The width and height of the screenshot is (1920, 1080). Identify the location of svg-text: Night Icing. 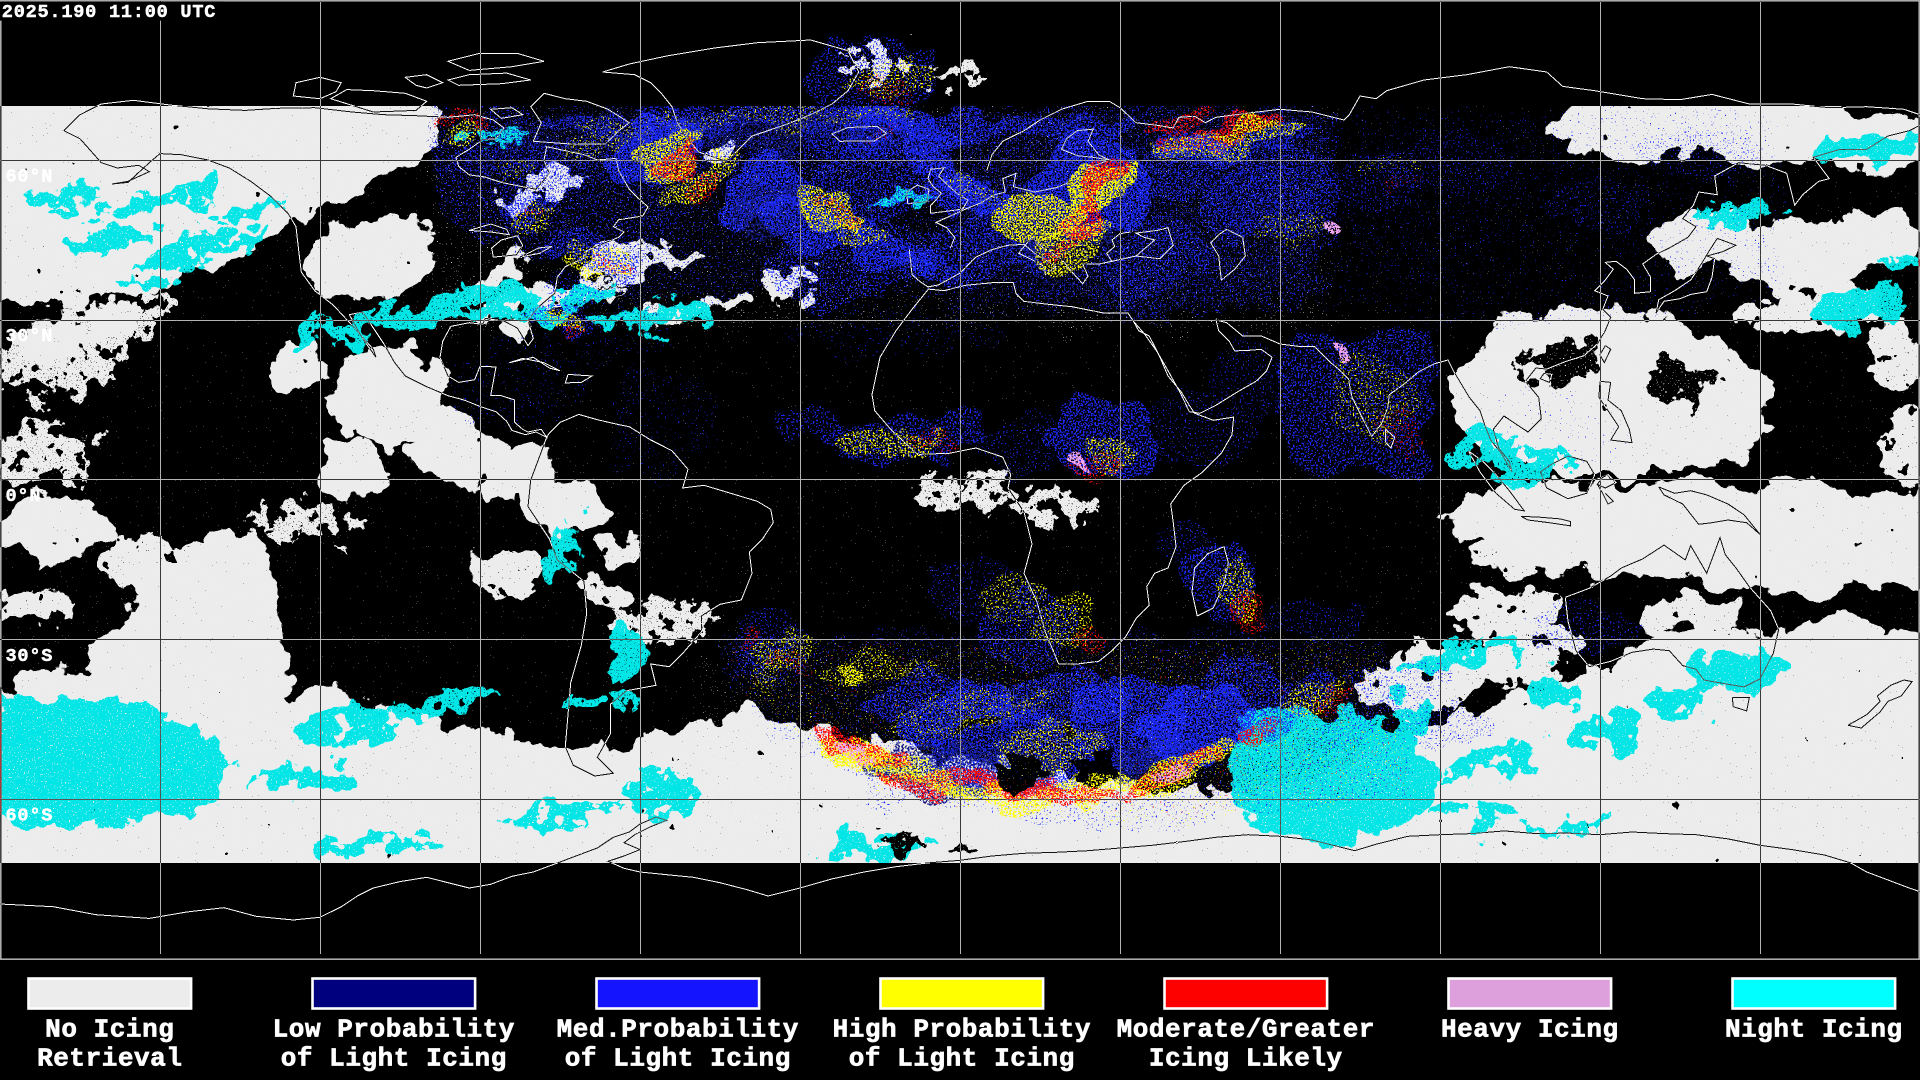
(1814, 1030).